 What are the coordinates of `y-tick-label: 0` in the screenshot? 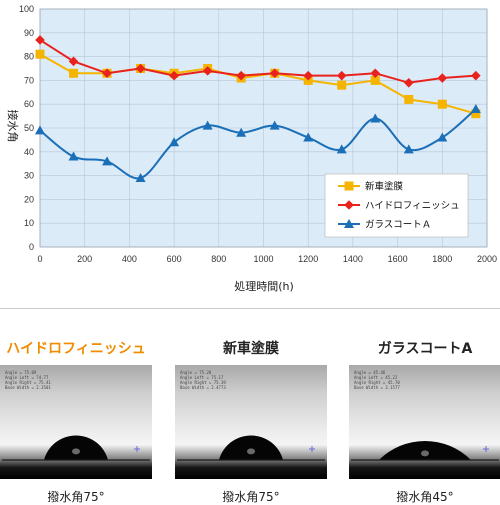 It's located at (31, 247).